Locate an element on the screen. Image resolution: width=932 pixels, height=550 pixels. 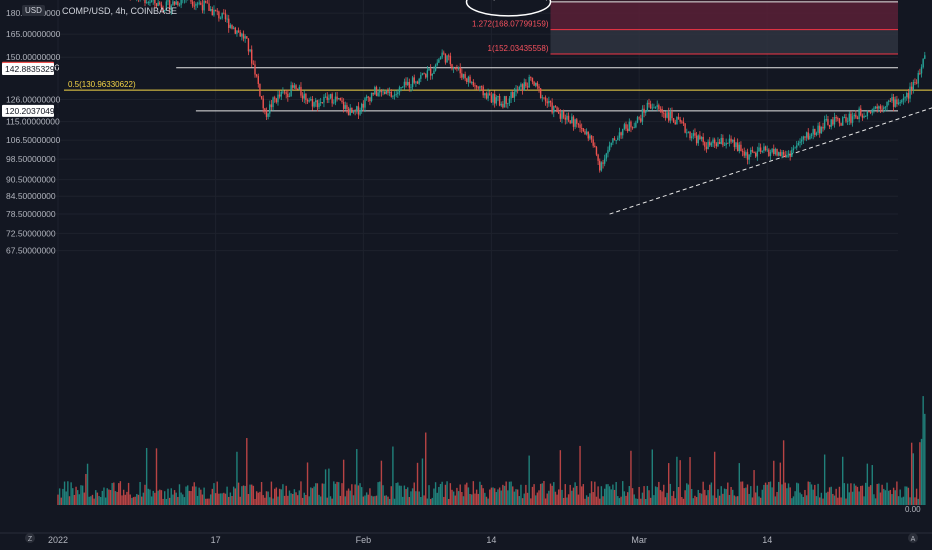
fib-zone is located at coordinates (724, 15).